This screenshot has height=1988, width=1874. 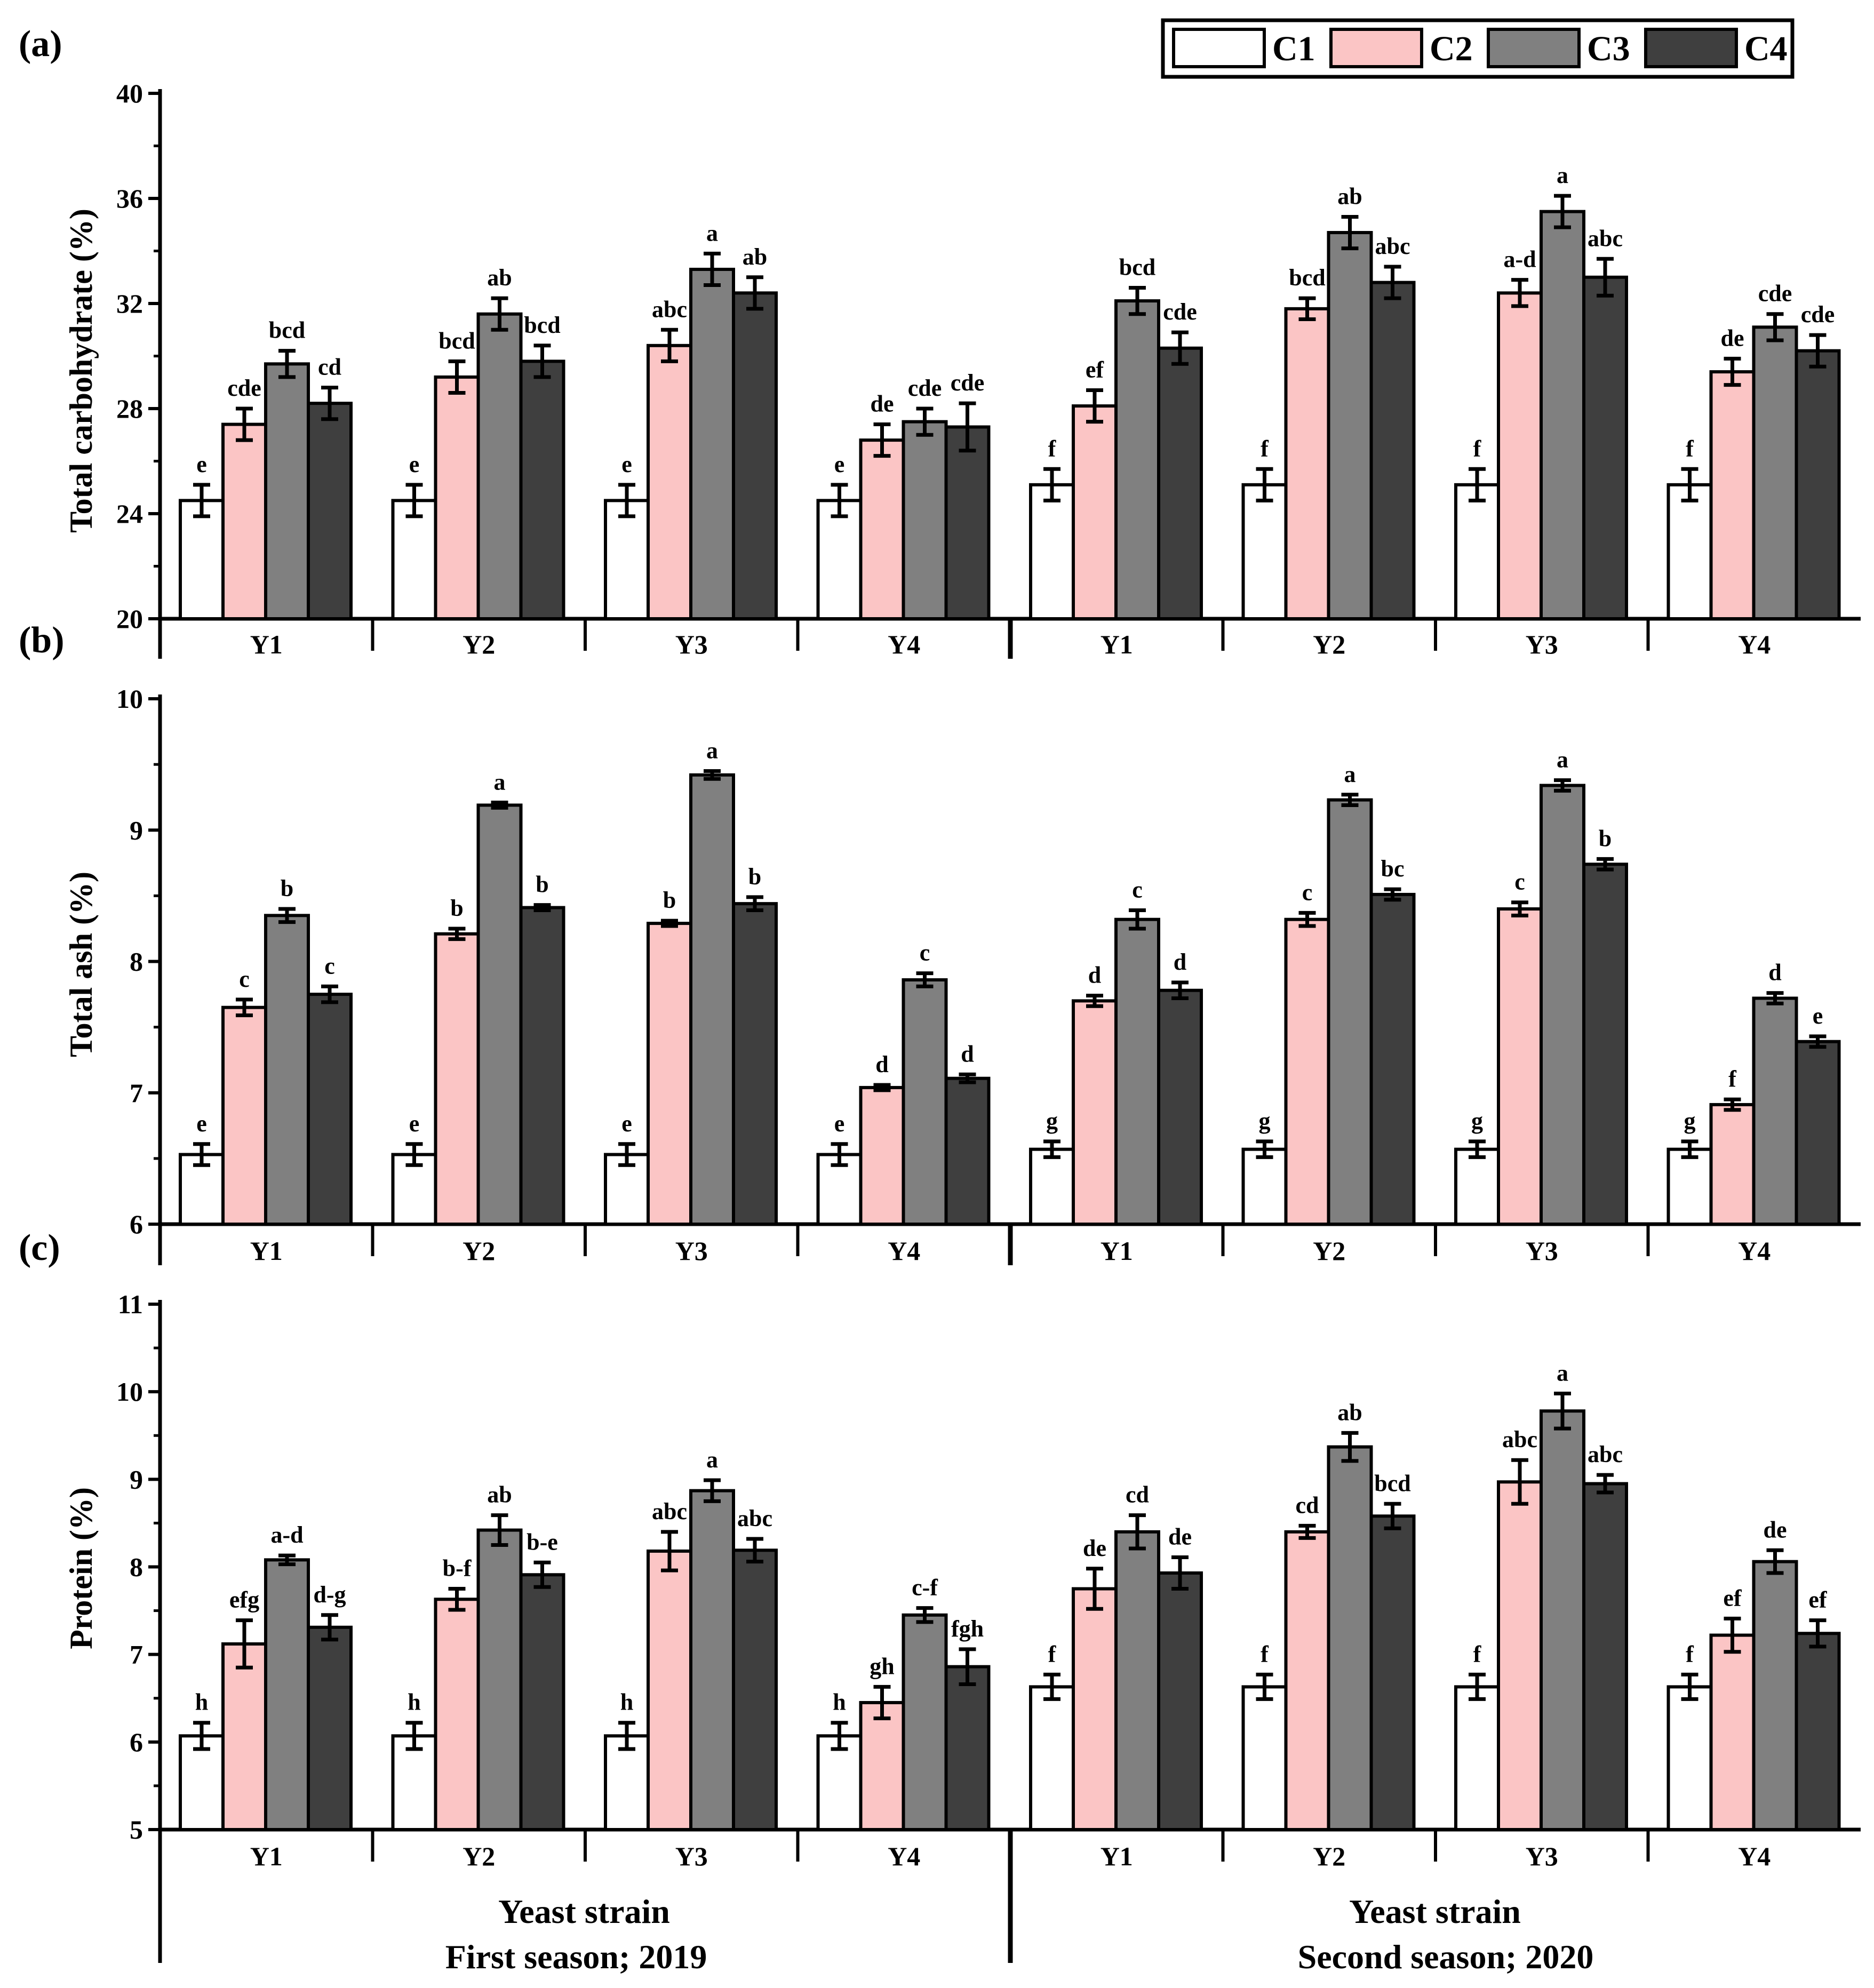 I want to click on y-tick-label: 40, so click(x=129, y=93).